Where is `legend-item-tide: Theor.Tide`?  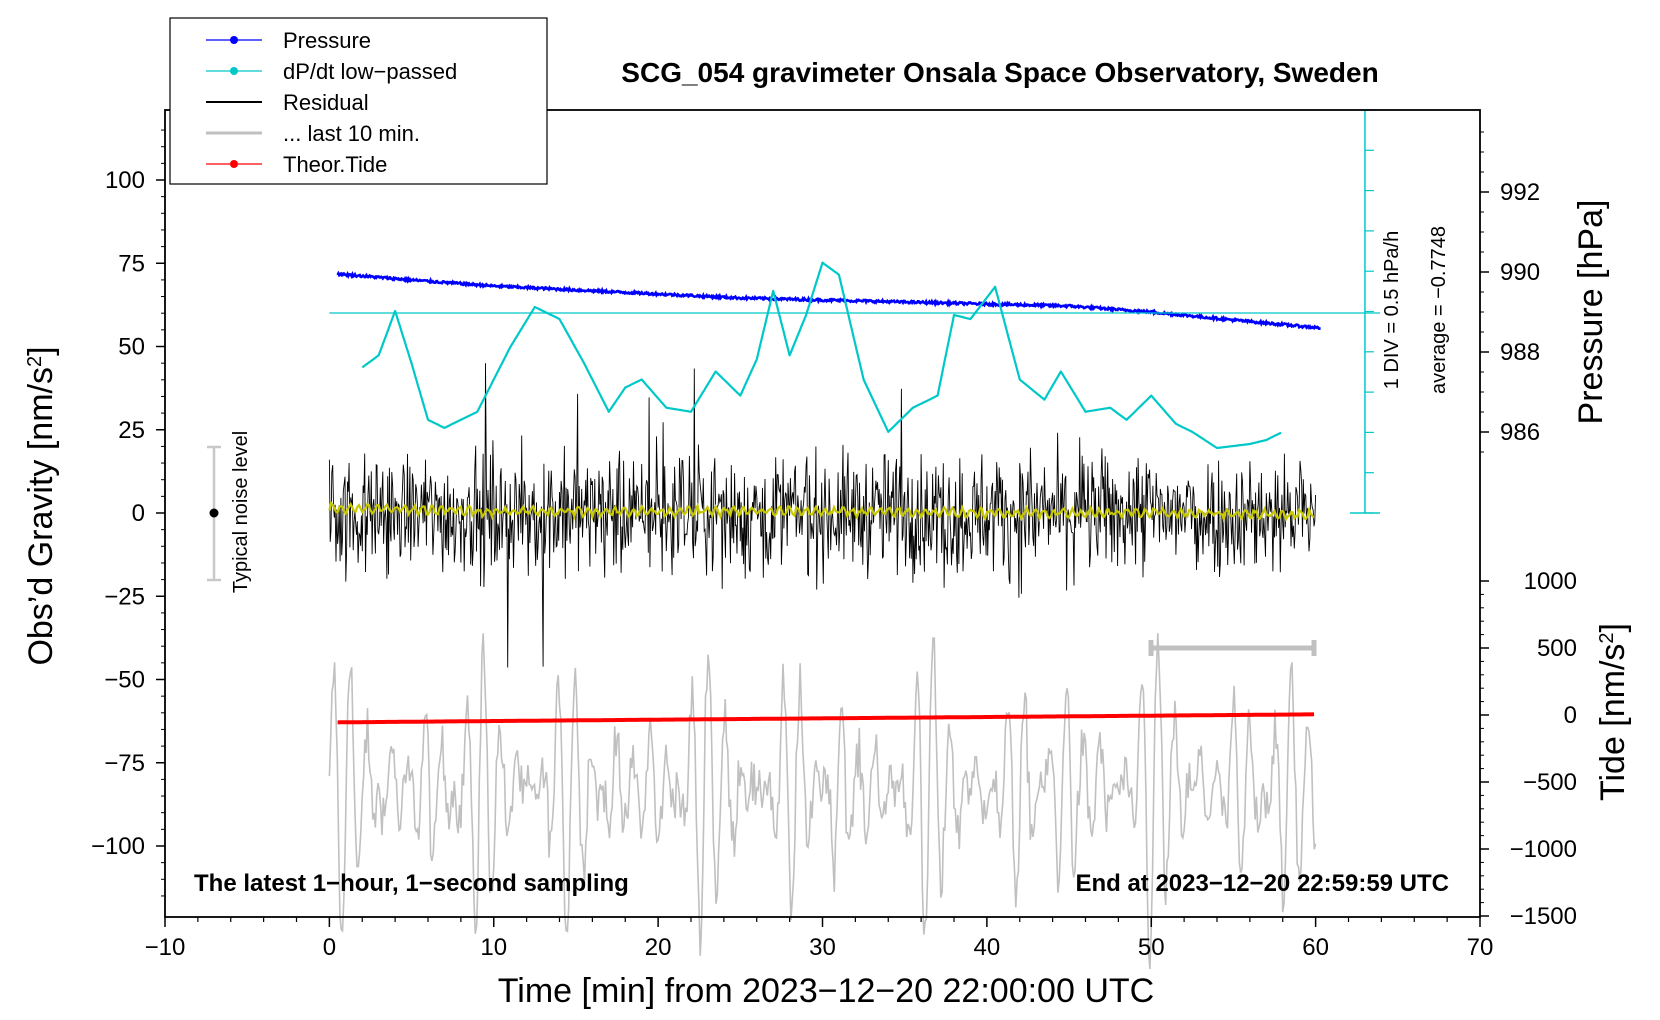 legend-item-tide: Theor.Tide is located at coordinates (296, 164).